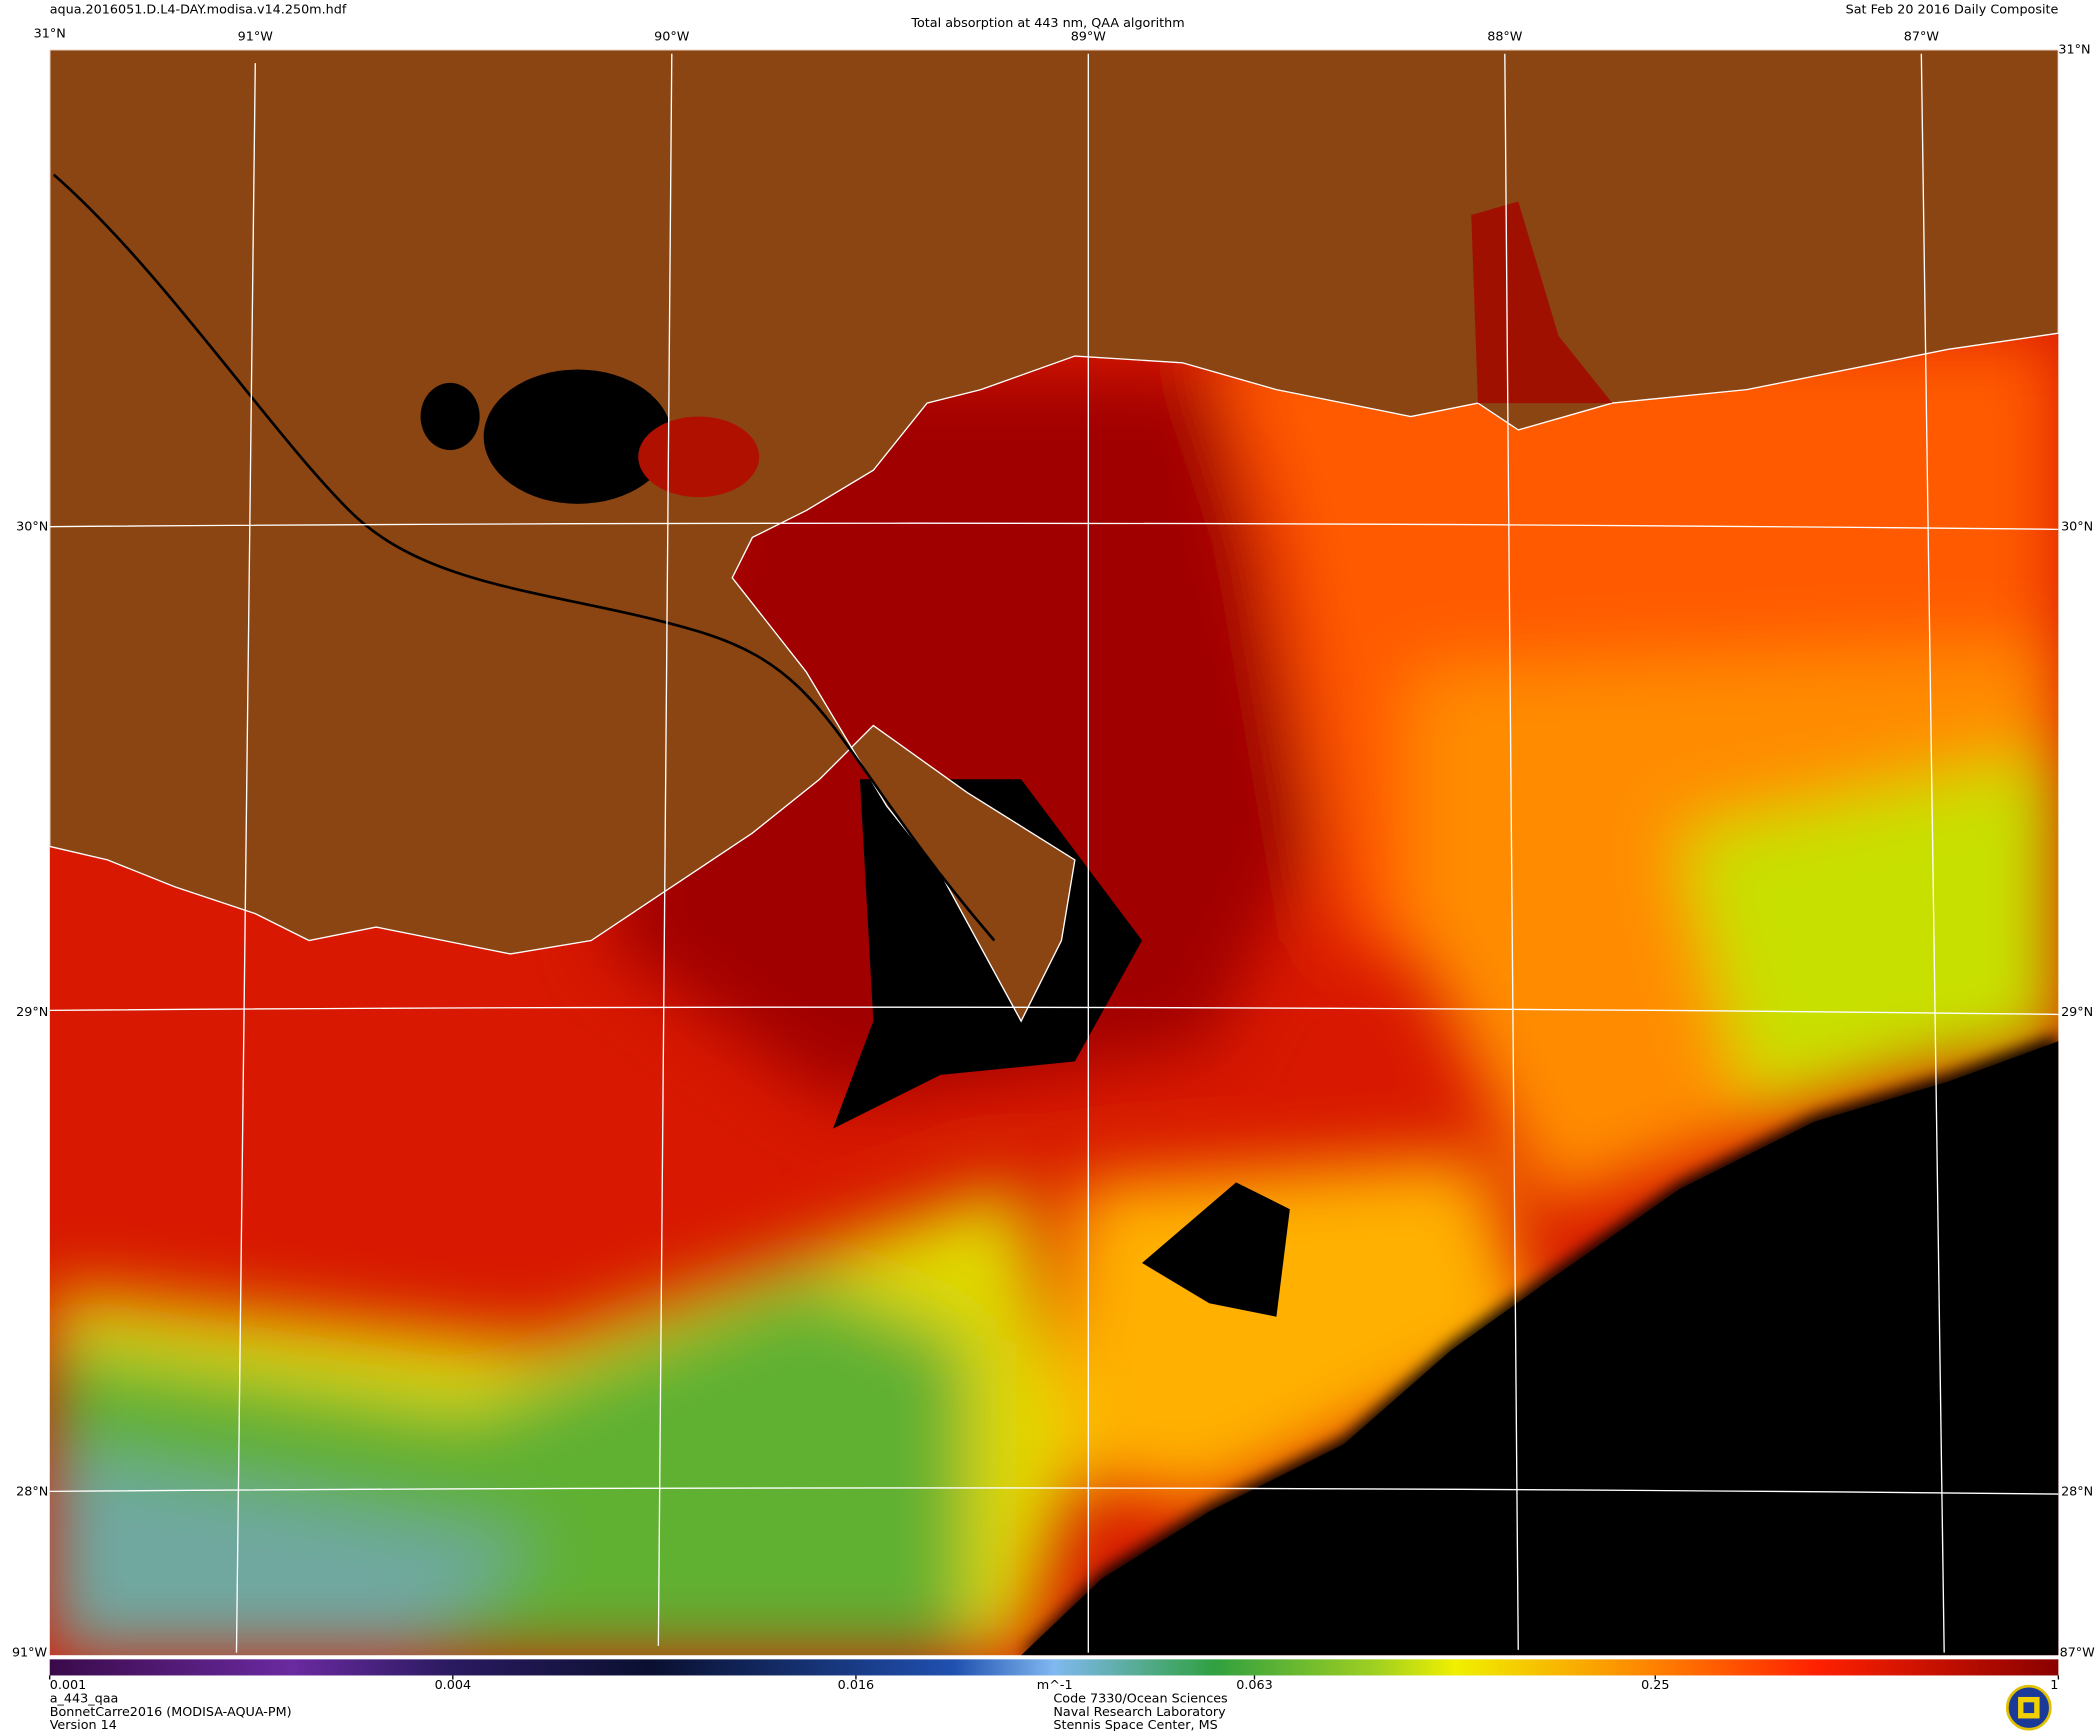  Describe the element at coordinates (1135, 1724) in the screenshot. I see `footer-text: Stennis Space Center, MS` at that location.